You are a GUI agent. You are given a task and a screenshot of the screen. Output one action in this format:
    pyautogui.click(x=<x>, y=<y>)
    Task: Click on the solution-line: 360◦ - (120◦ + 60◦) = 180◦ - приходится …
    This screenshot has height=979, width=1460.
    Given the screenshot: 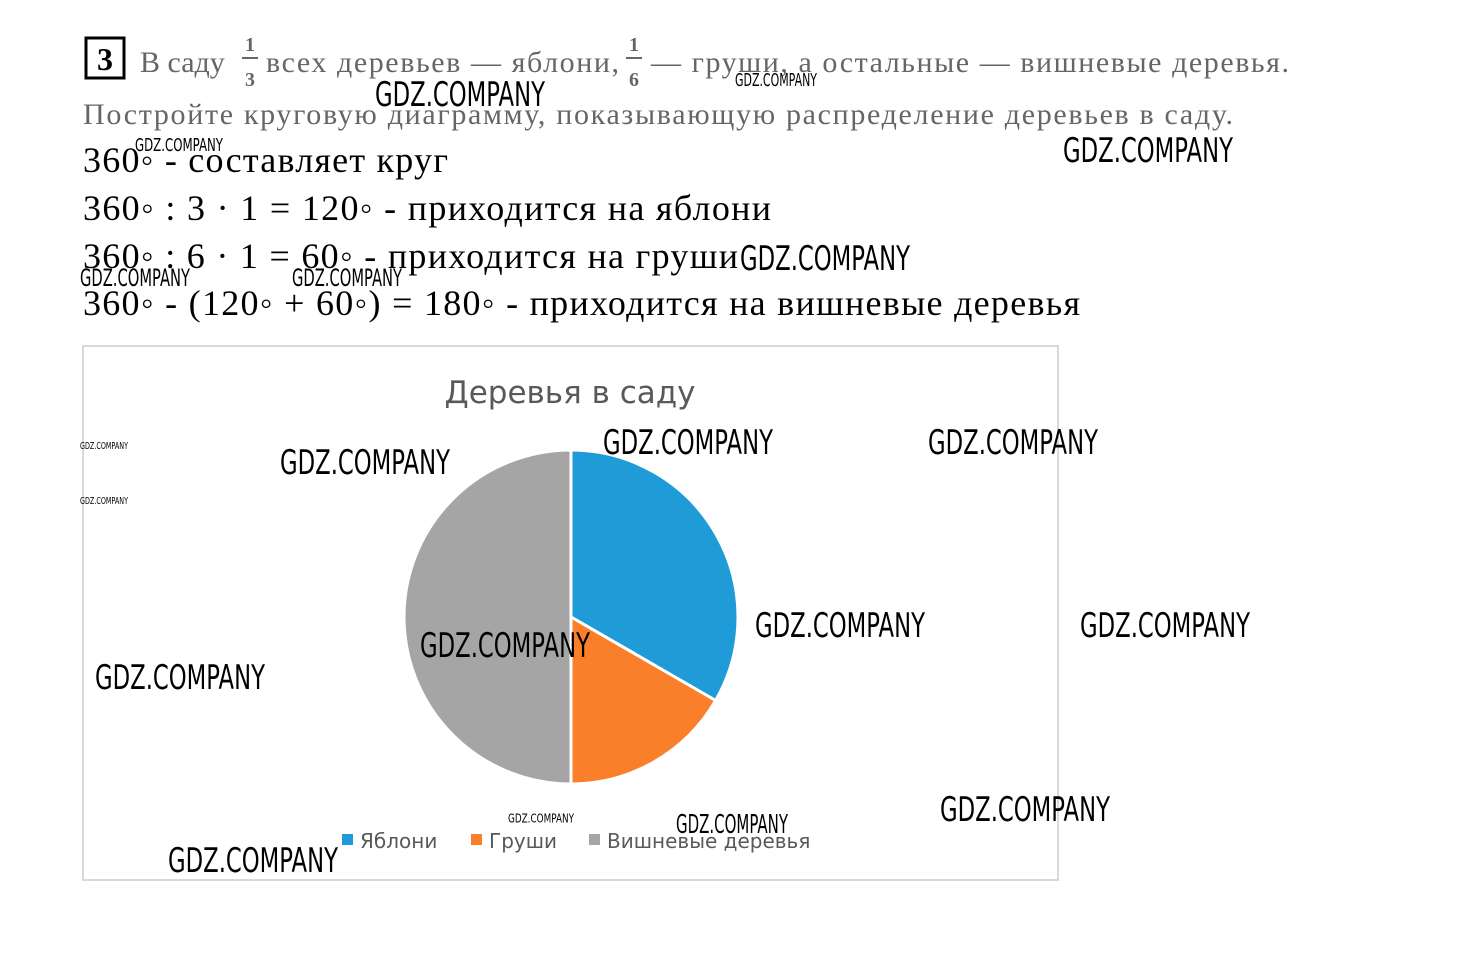 What is the action you would take?
    pyautogui.click(x=581, y=303)
    